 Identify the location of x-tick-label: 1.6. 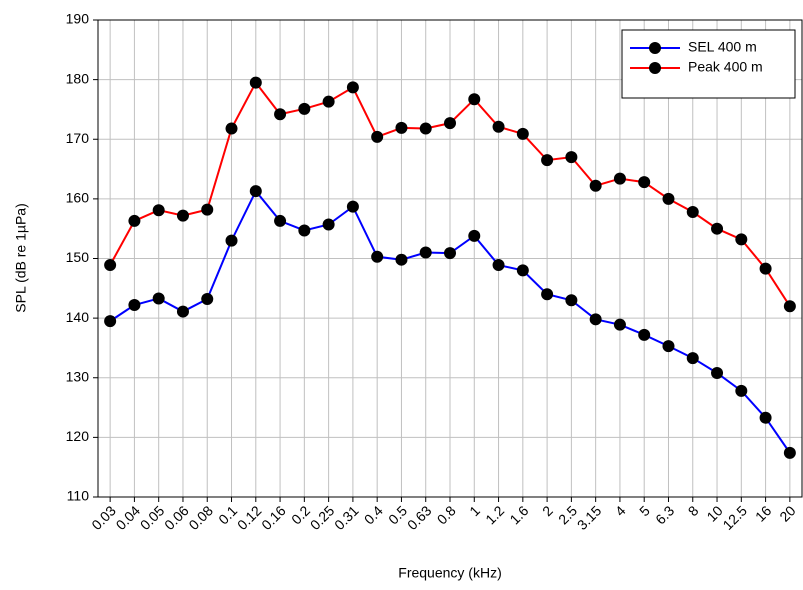
(518, 514).